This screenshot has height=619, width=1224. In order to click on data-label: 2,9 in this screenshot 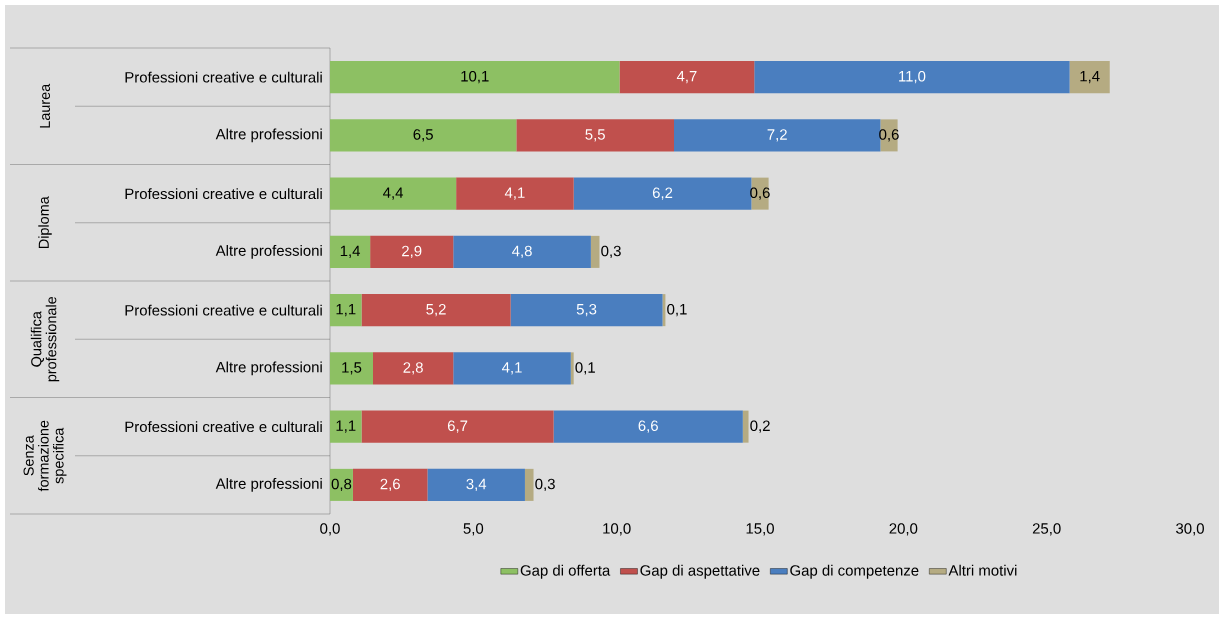, I will do `click(412, 252)`.